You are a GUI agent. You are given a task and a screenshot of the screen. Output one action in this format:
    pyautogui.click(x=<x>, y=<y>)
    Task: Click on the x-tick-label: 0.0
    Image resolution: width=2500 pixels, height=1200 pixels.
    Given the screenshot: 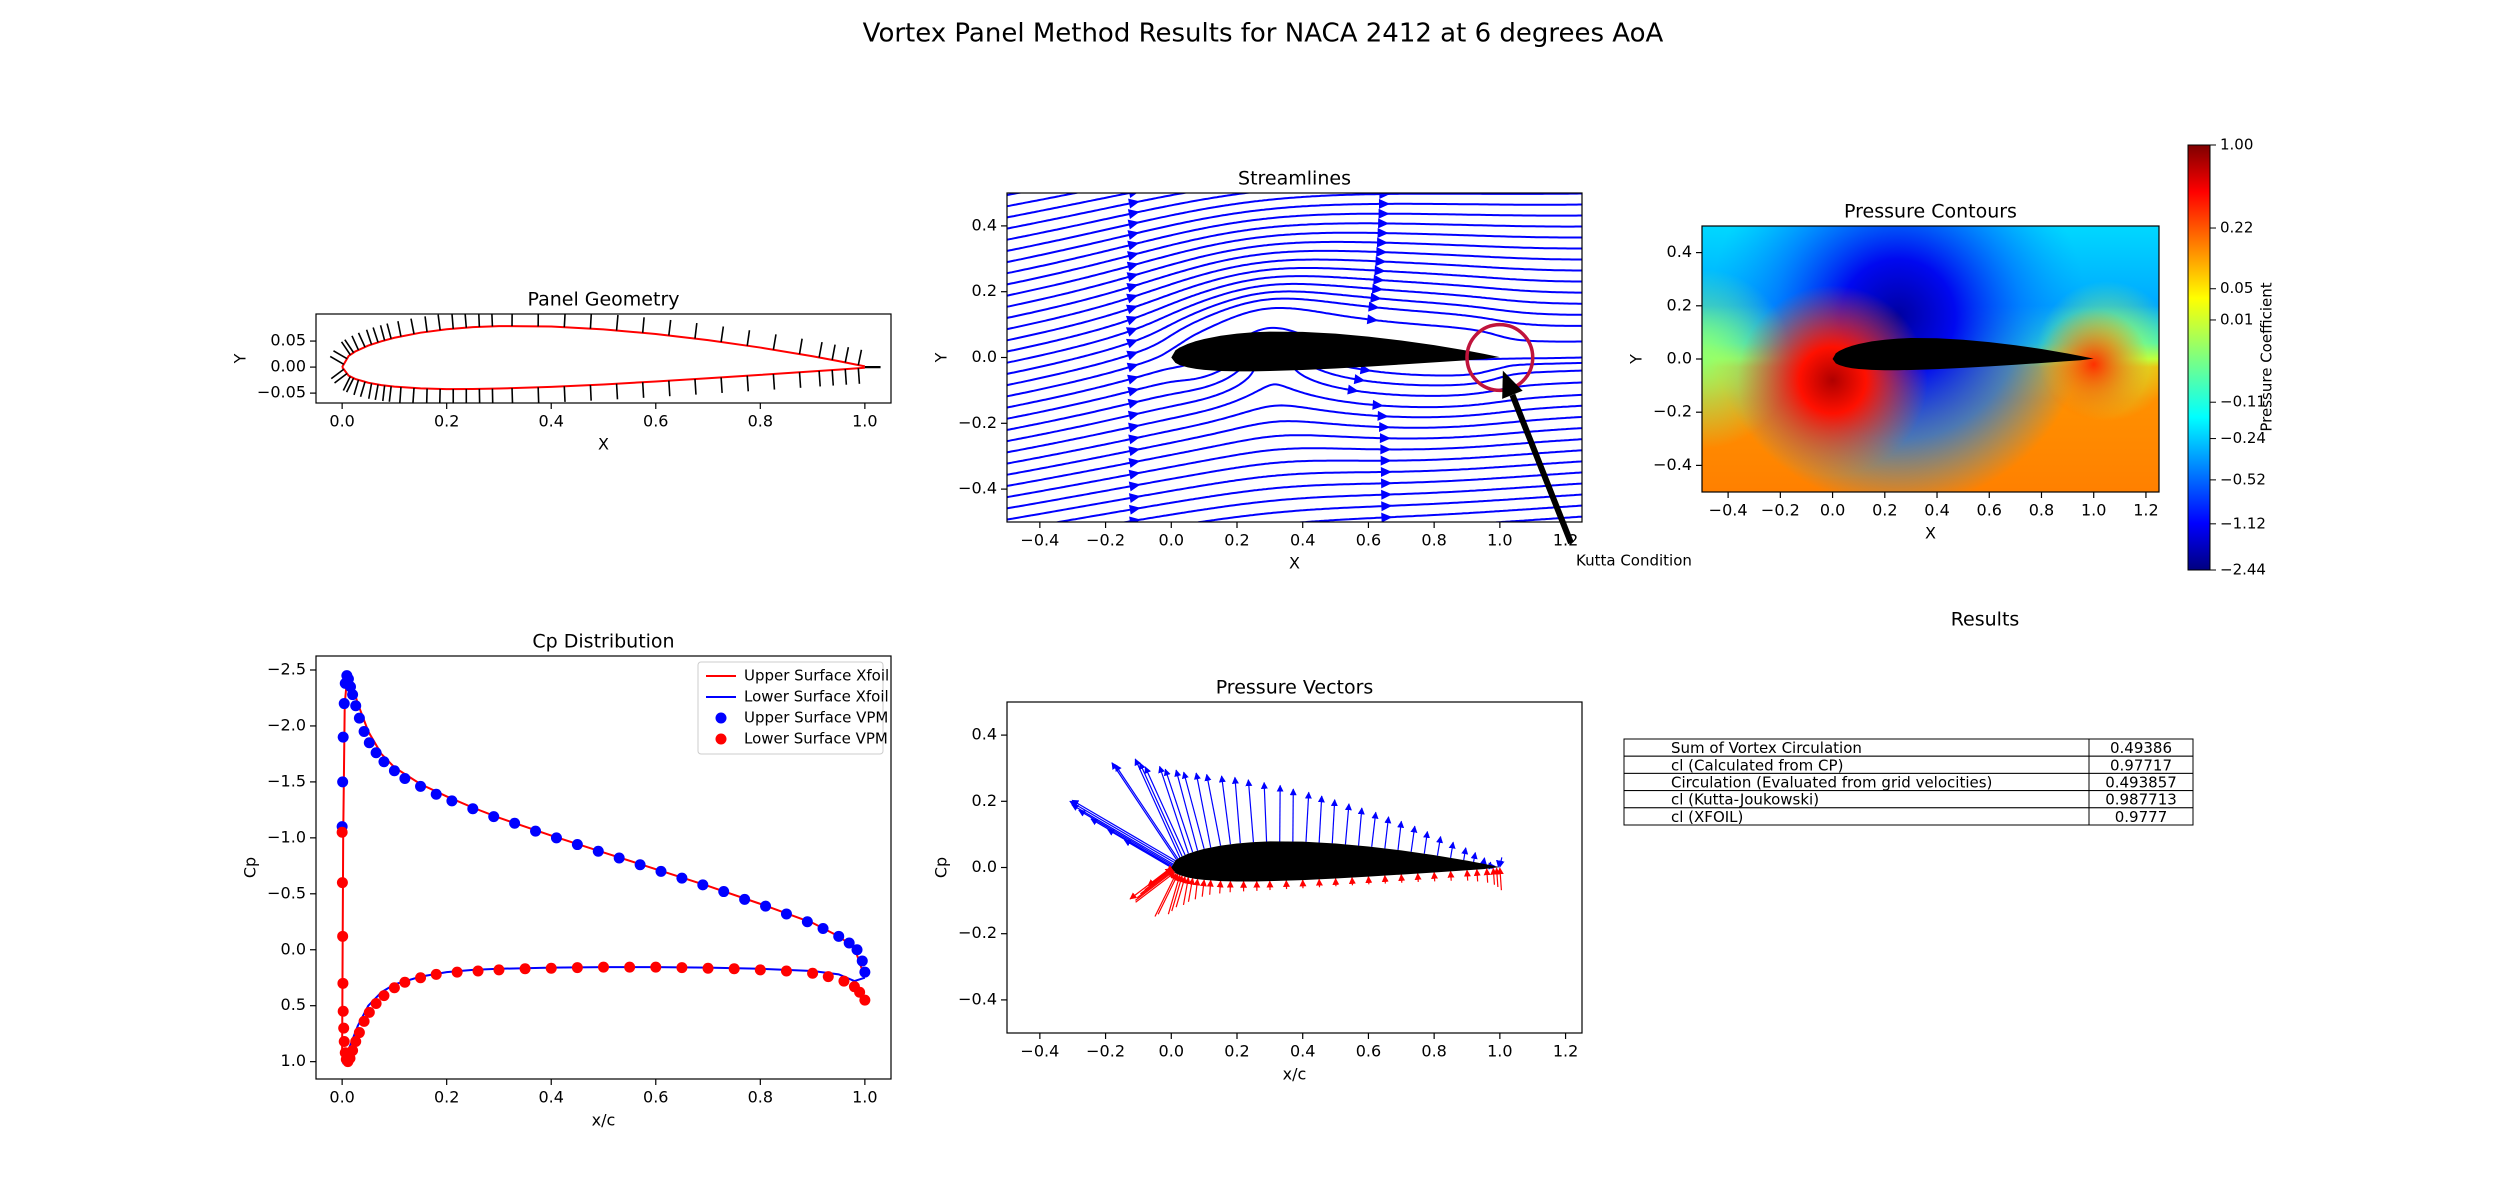 What is the action you would take?
    pyautogui.click(x=1832, y=510)
    